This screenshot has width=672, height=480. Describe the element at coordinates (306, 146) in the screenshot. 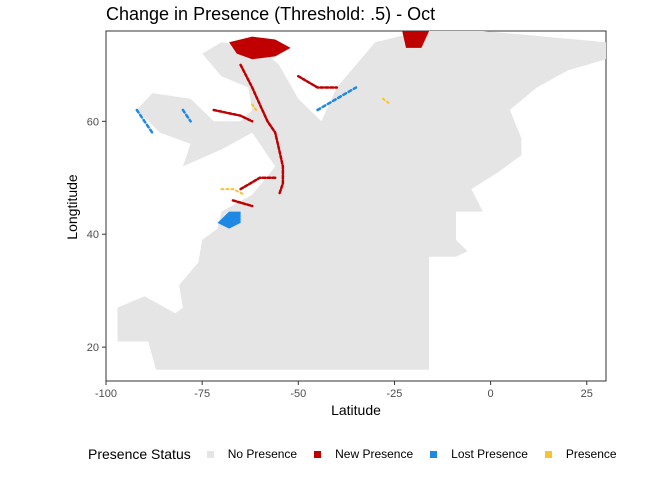

I see `presence-layer` at that location.